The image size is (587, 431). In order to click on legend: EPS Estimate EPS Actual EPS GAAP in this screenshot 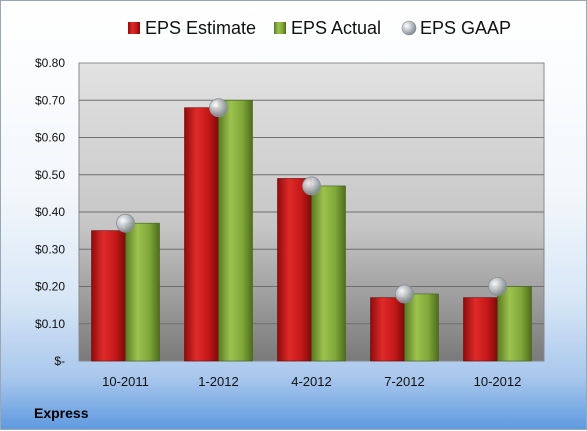, I will do `click(319, 28)`.